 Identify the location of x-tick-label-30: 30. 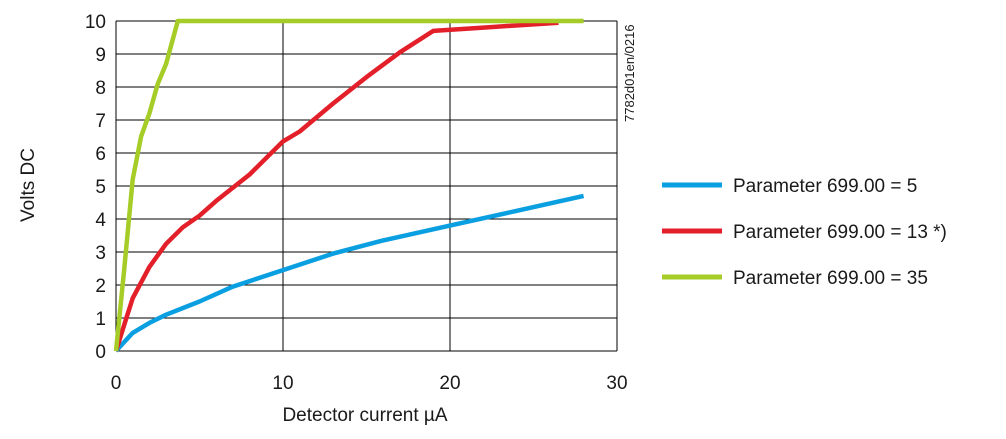
(616, 383).